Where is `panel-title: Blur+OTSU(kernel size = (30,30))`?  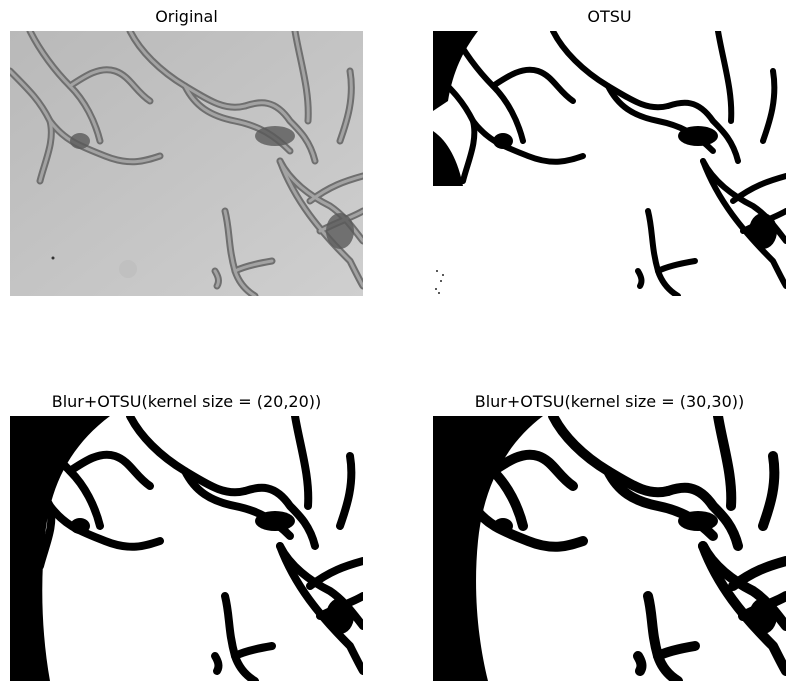
panel-title: Blur+OTSU(kernel size = (30,30)) is located at coordinates (609, 401).